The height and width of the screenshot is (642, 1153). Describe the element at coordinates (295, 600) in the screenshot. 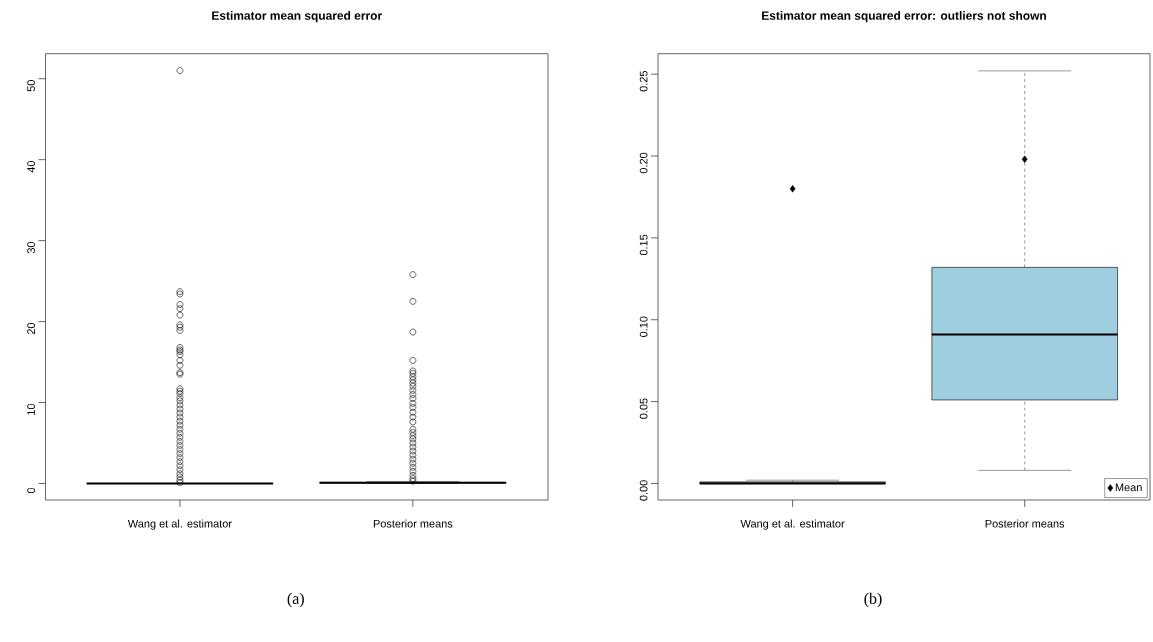

I see `text: (a)` at that location.